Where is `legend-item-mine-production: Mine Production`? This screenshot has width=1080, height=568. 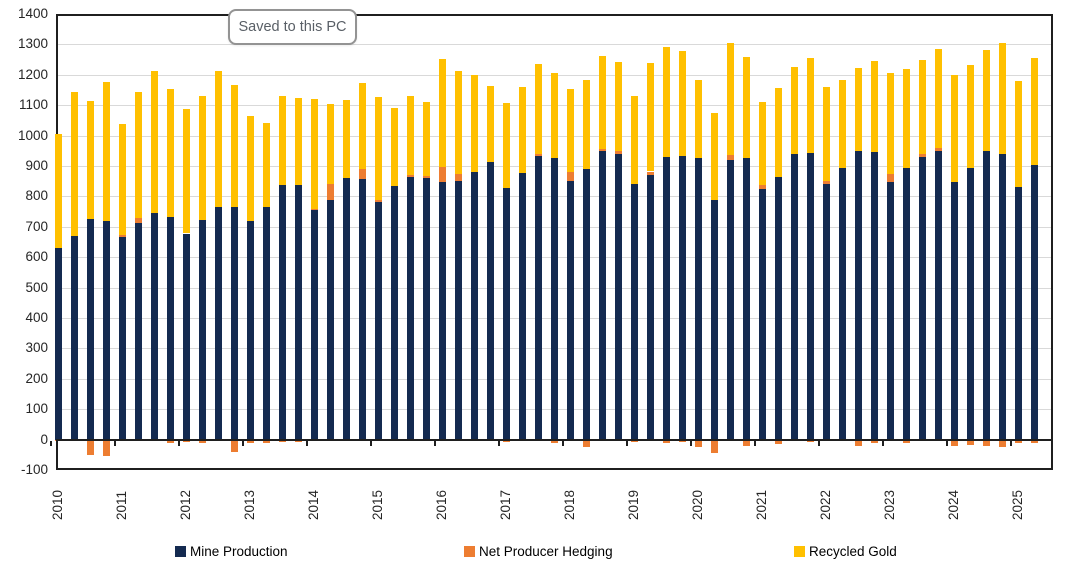
legend-item-mine-production: Mine Production is located at coordinates (231, 551).